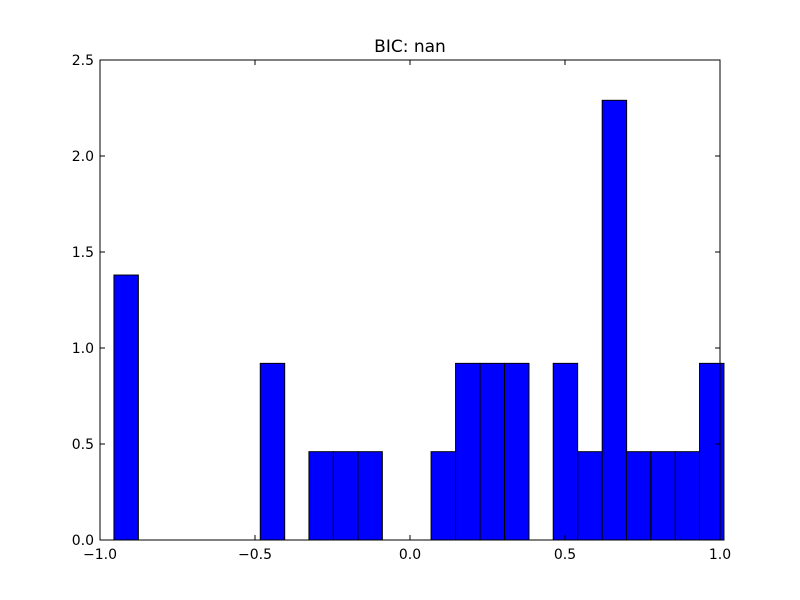 This screenshot has height=600, width=800. What do you see at coordinates (83, 445) in the screenshot?
I see `y-tick-label-1: 0.5` at bounding box center [83, 445].